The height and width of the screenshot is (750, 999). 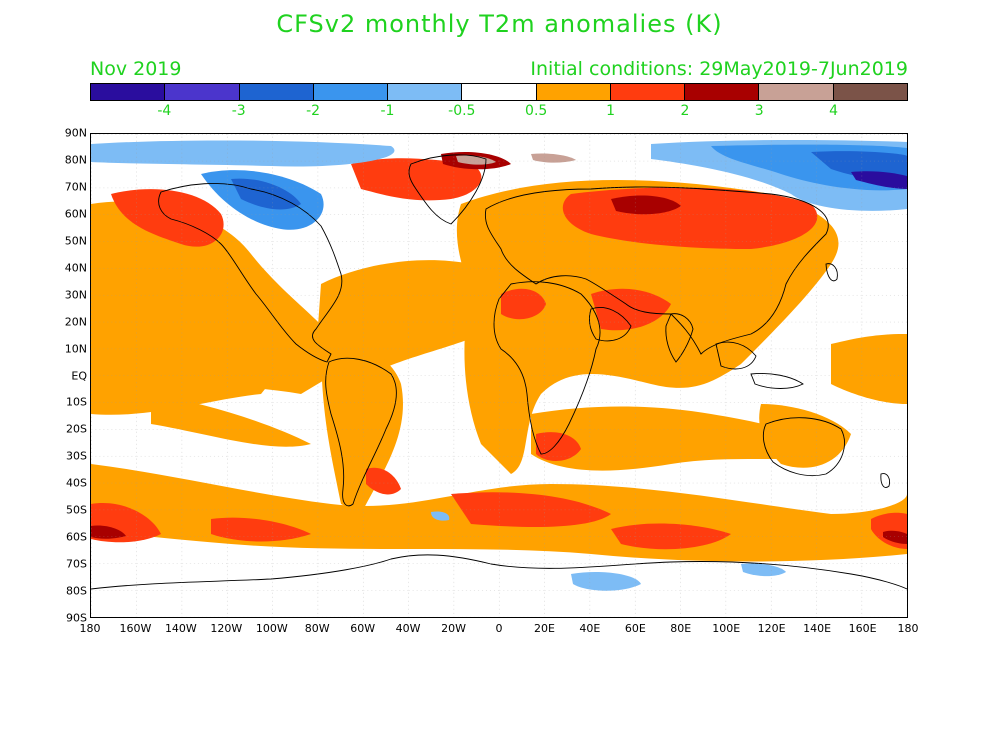 What do you see at coordinates (75, 349) in the screenshot?
I see `latitude-label: 10N` at bounding box center [75, 349].